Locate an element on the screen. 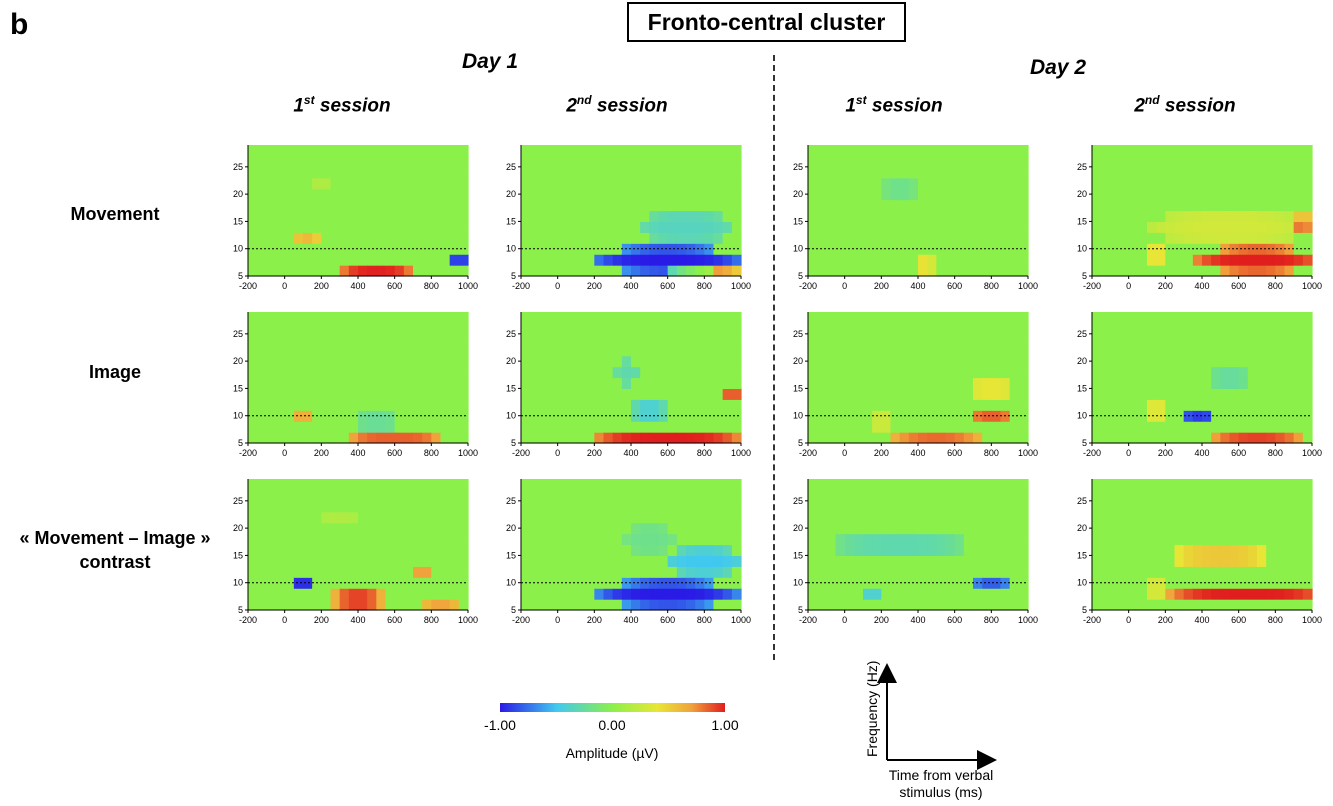 This screenshot has width=1333, height=806. x-tick-label: 0 is located at coordinates (844, 620).